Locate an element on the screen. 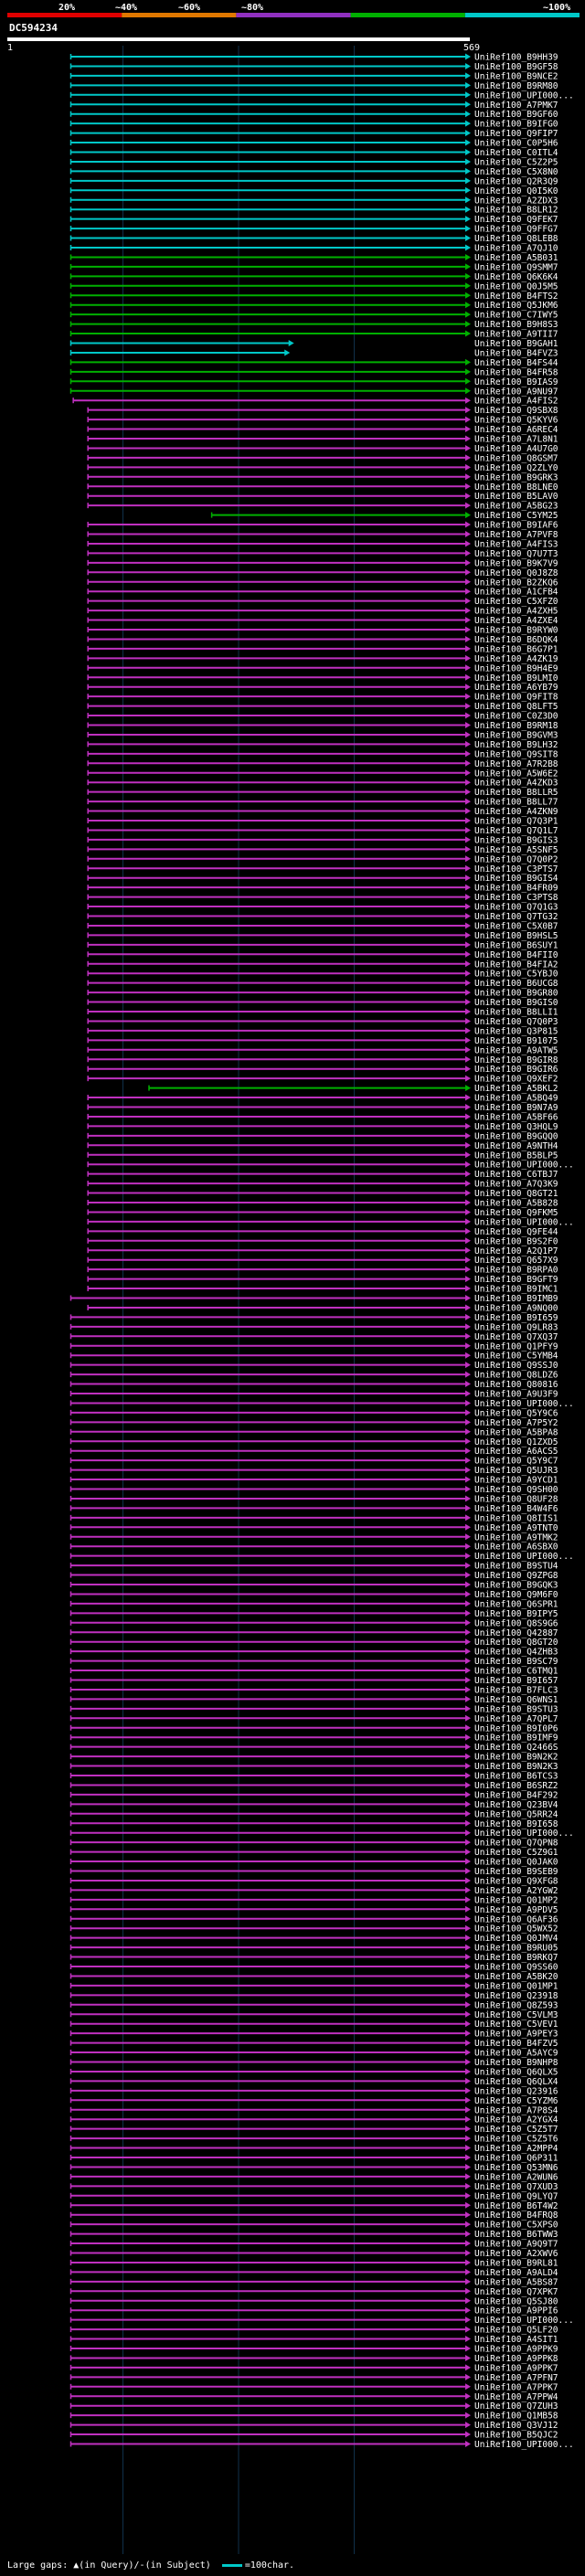 This screenshot has height=2576, width=585. subject-id-label: UniRef100_Q5KYV6 is located at coordinates (516, 421).